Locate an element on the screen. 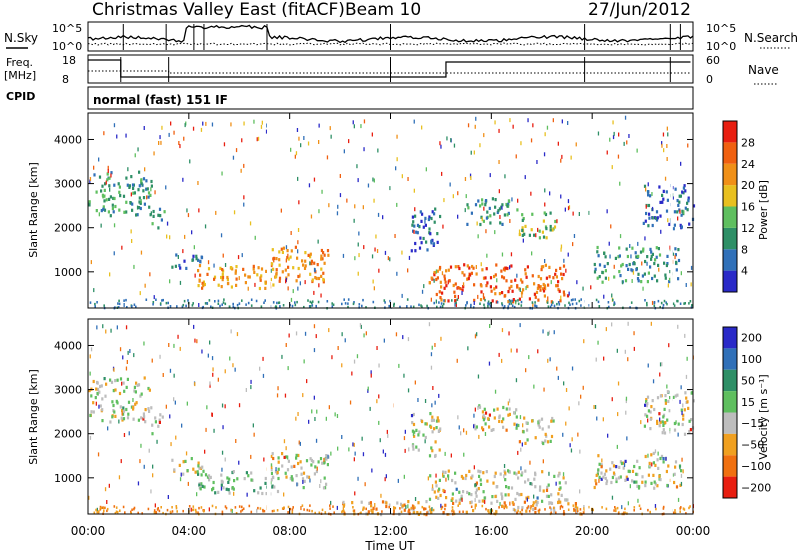  noise-panel: N.Sky 10^5 10^0 10^5 10^0 N.Search is located at coordinates (401, 37).